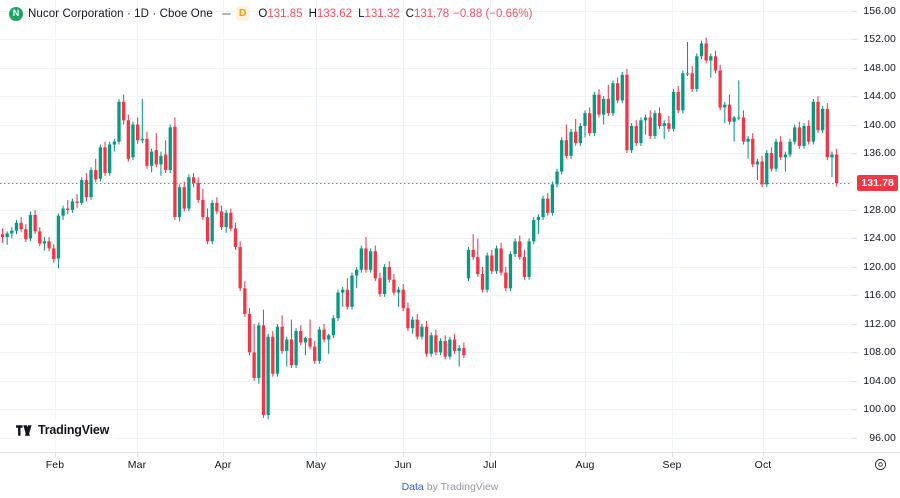 The image size is (900, 498). What do you see at coordinates (879, 153) in the screenshot?
I see `price-label: 136.00` at bounding box center [879, 153].